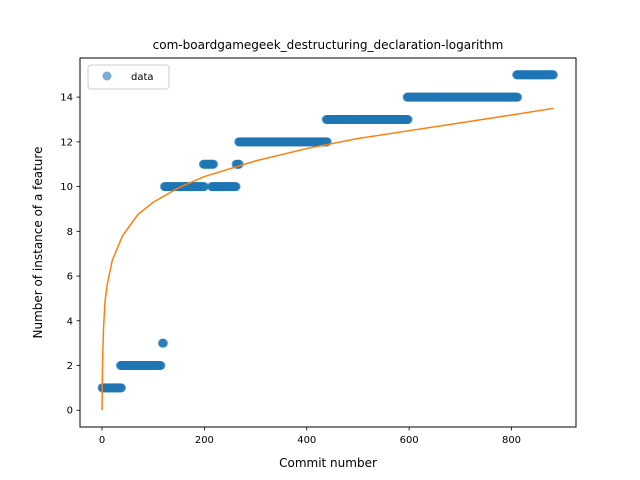  Describe the element at coordinates (70, 411) in the screenshot. I see `y-tick-label: 0` at that location.